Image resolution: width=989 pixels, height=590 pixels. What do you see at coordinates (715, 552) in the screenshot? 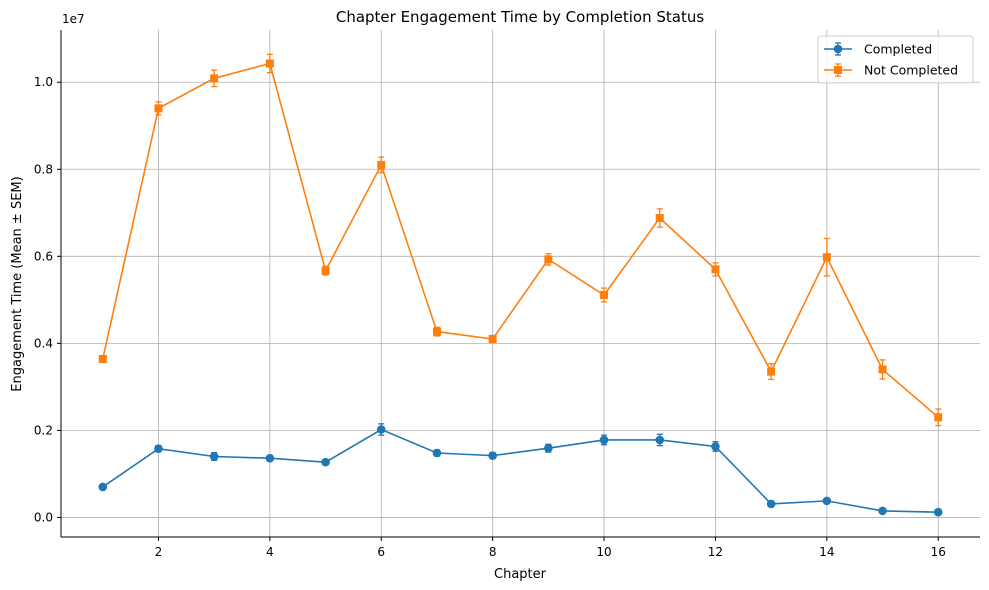
I see `x-tick-label: 12` at bounding box center [715, 552].